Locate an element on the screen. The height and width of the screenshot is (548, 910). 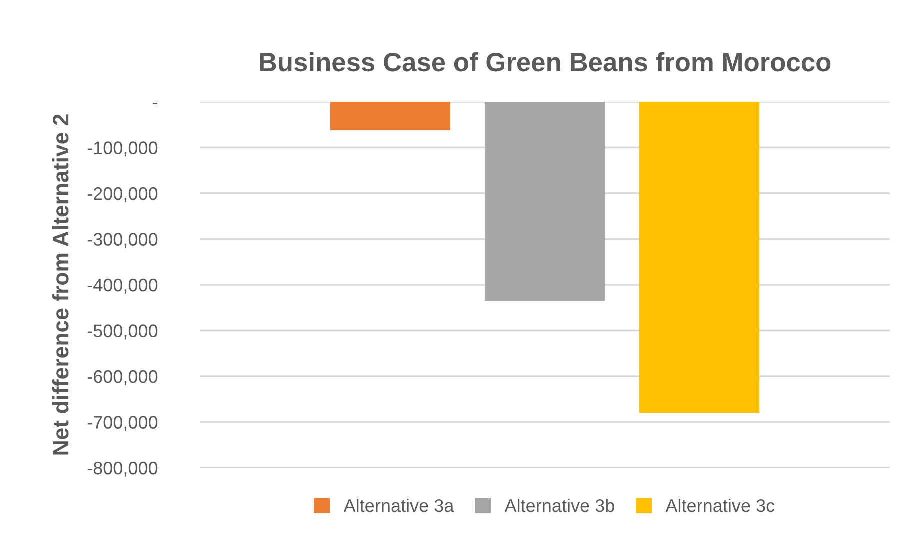
legend-label: Alternative 3b is located at coordinates (559, 505).